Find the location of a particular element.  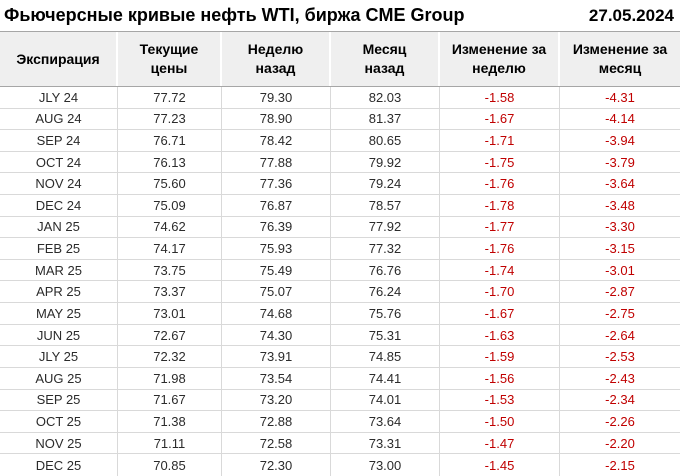

table-row: SEP 25 71.67 73.20 74.01 -1.53 -2.34 is located at coordinates (340, 400).